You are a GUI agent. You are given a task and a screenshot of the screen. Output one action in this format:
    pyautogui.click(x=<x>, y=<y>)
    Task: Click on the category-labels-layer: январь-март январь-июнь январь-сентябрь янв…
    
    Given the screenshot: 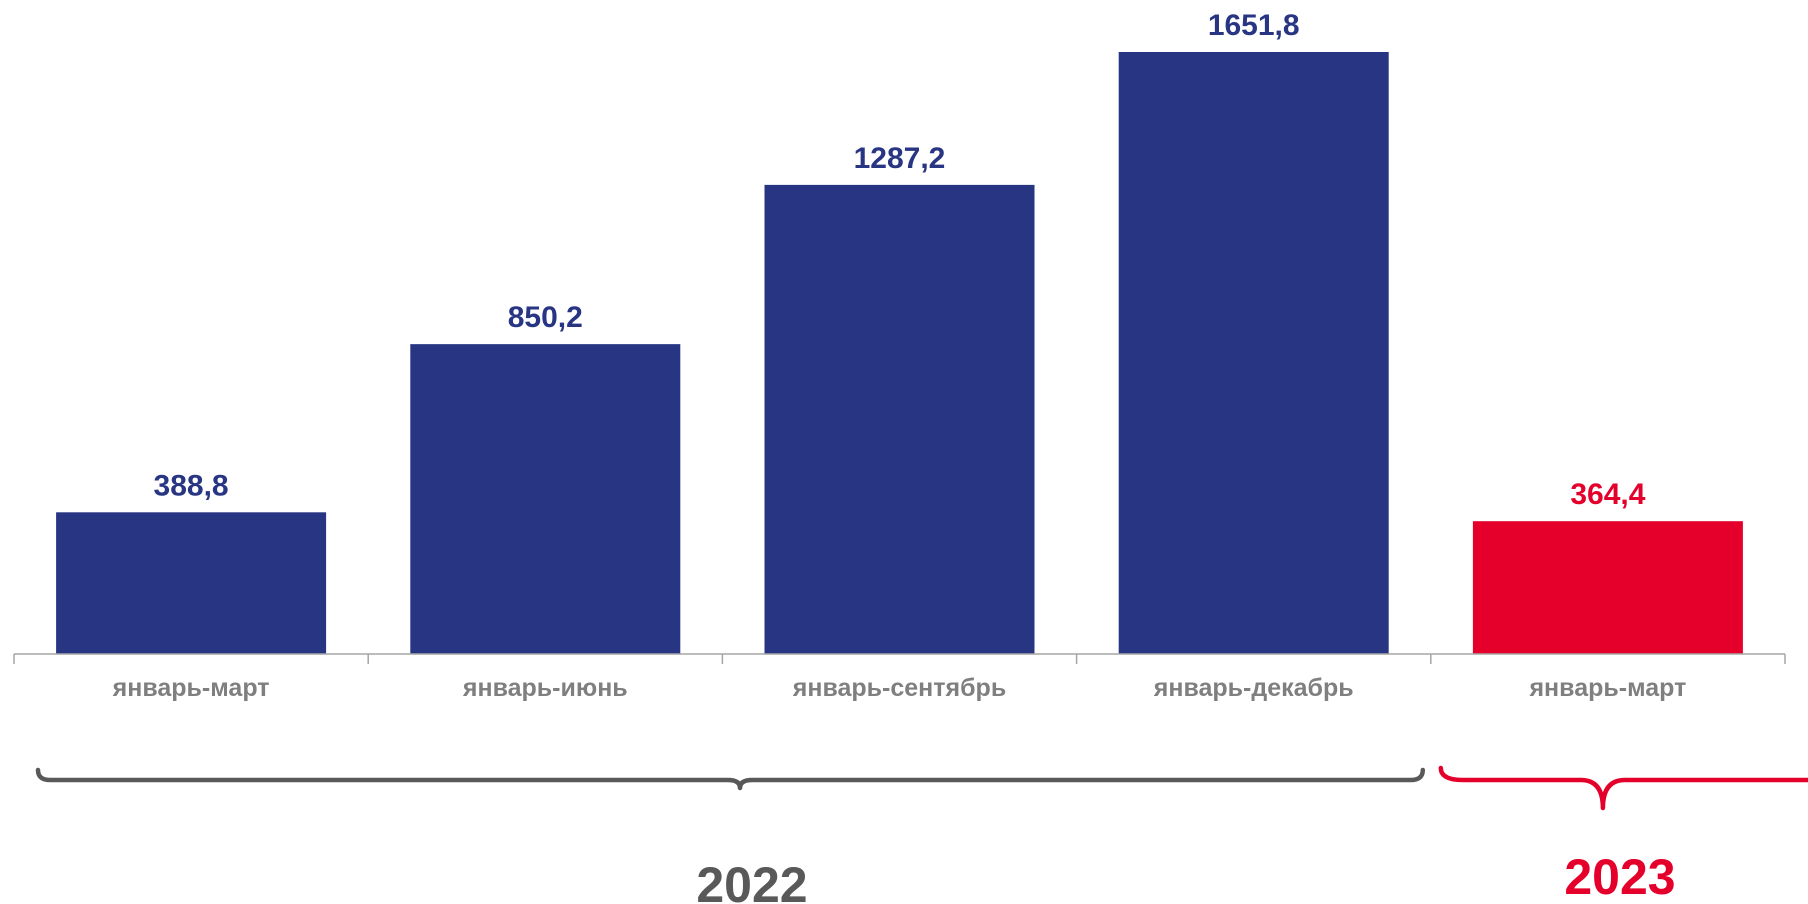 What is the action you would take?
    pyautogui.click(x=899, y=688)
    